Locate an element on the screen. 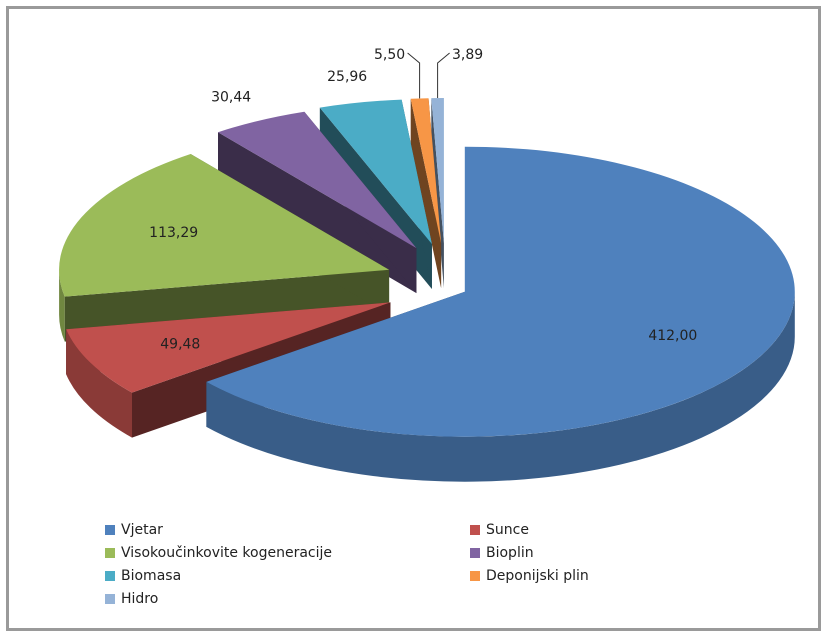  data-label: 30,44 is located at coordinates (231, 98).